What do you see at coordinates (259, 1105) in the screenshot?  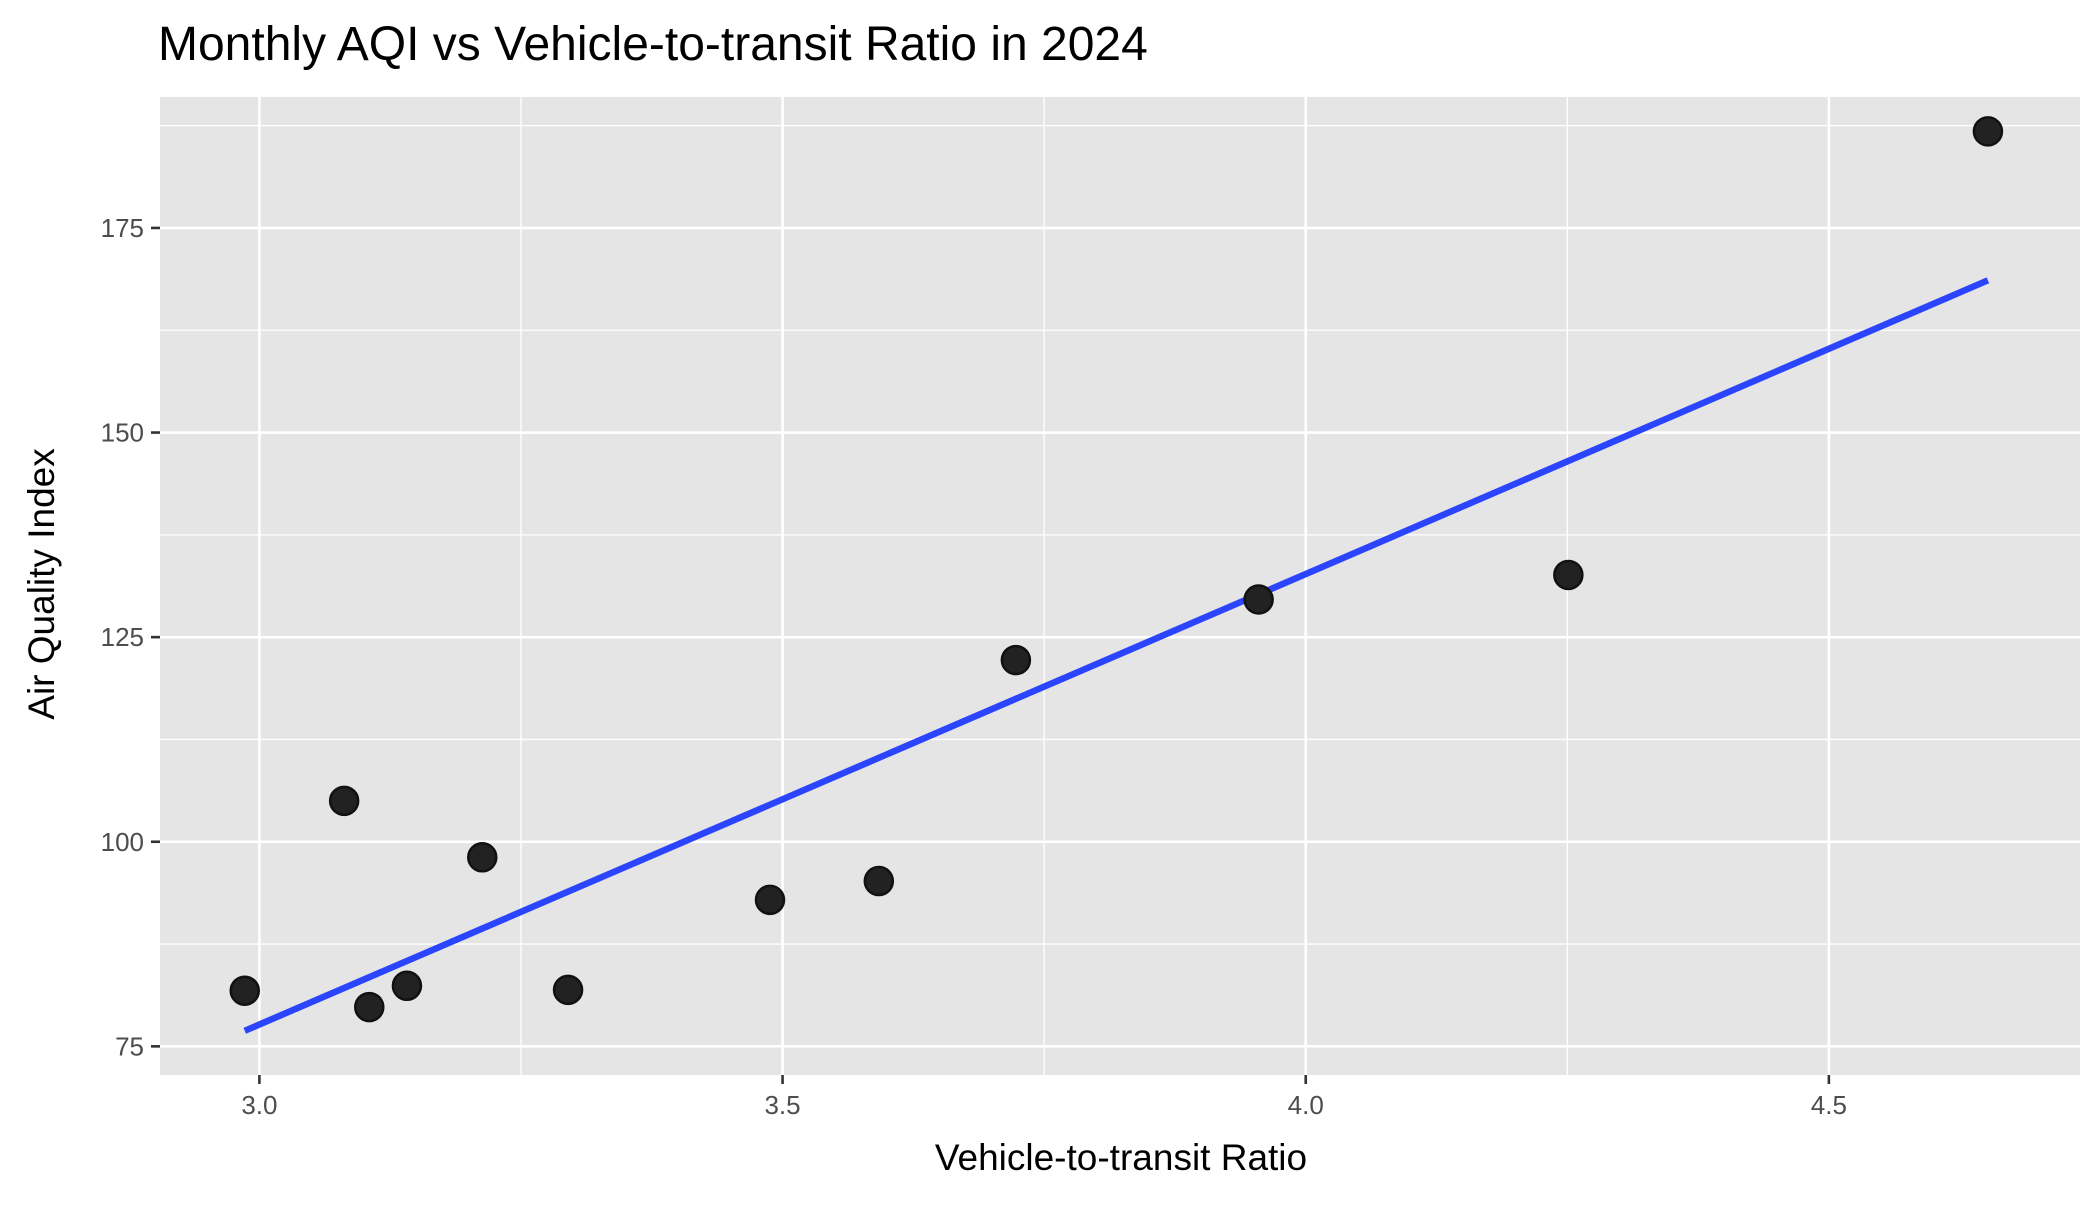 I see `x-tick-label: 3.0` at bounding box center [259, 1105].